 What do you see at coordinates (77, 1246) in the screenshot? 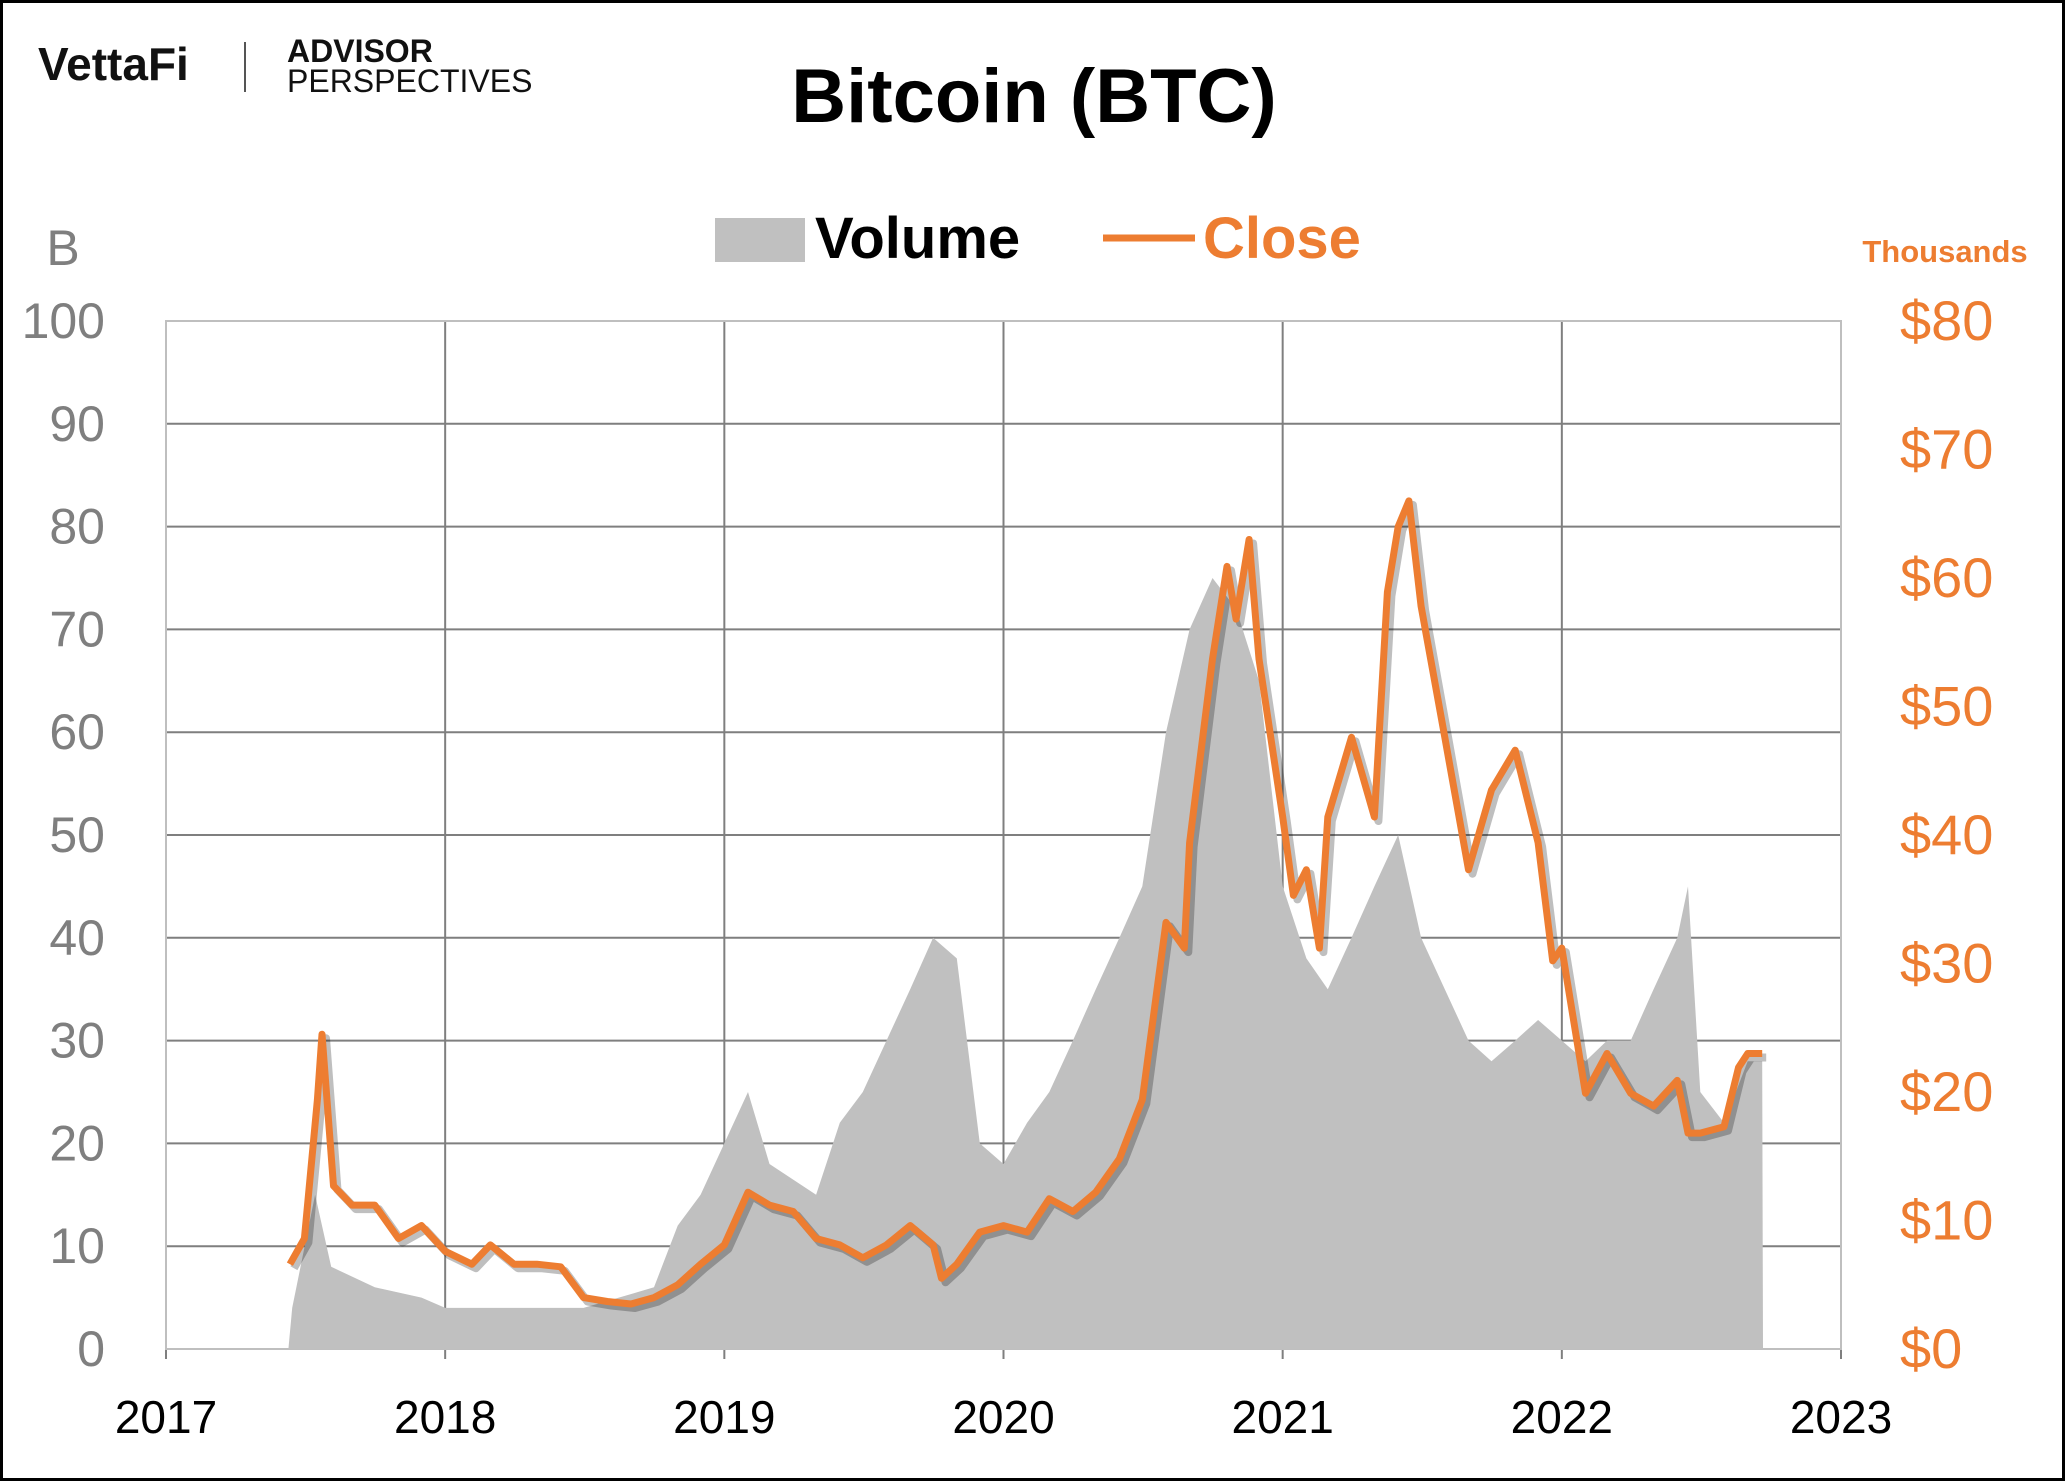
I see `y-left-tick-label: 10` at bounding box center [77, 1246].